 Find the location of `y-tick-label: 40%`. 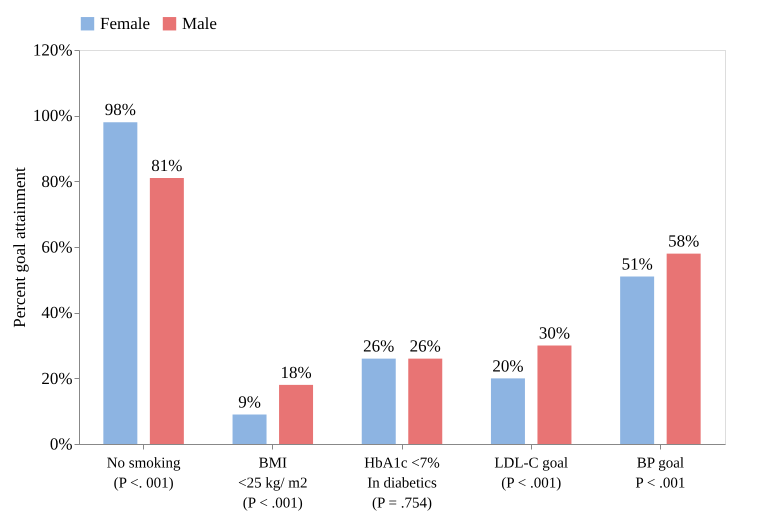

y-tick-label: 40% is located at coordinates (56, 312).